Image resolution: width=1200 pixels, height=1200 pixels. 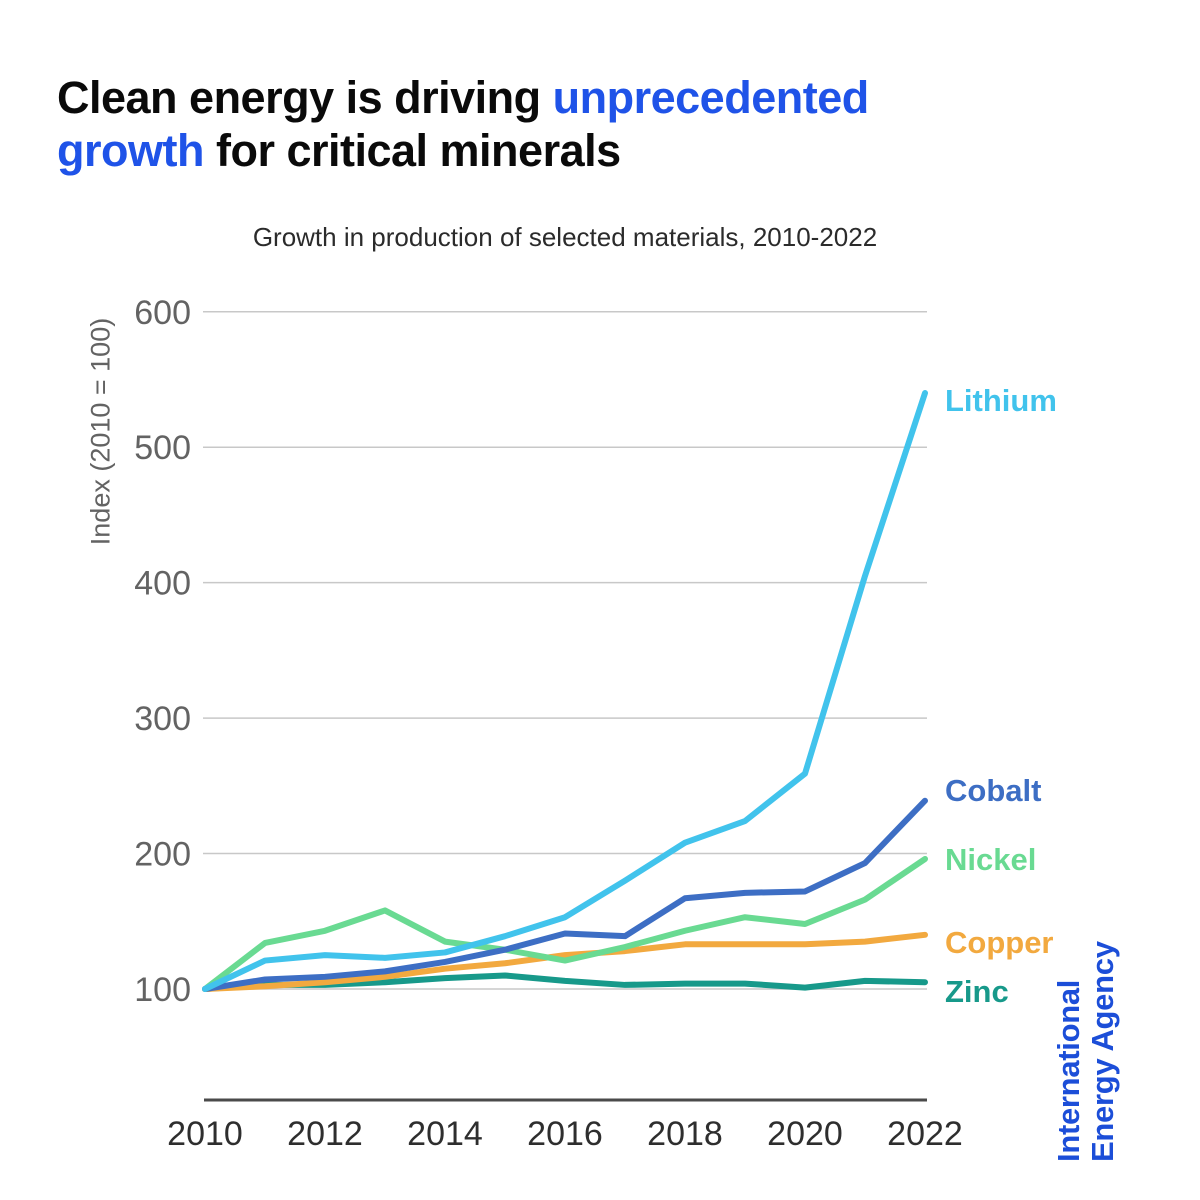 What do you see at coordinates (565, 923) in the screenshot?
I see `line-nickel` at bounding box center [565, 923].